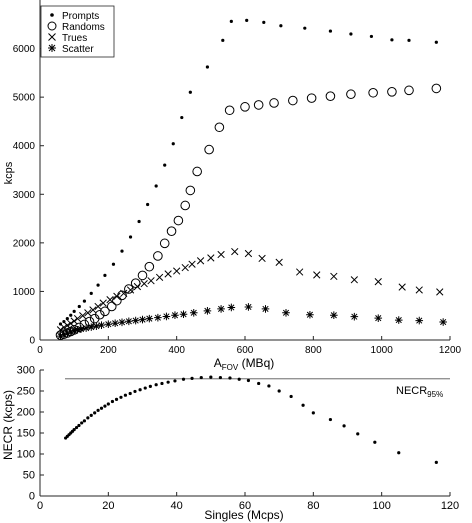  What do you see at coordinates (26, 371) in the screenshot?
I see `bottom-chart-y-tick-label: 300` at bounding box center [26, 371].